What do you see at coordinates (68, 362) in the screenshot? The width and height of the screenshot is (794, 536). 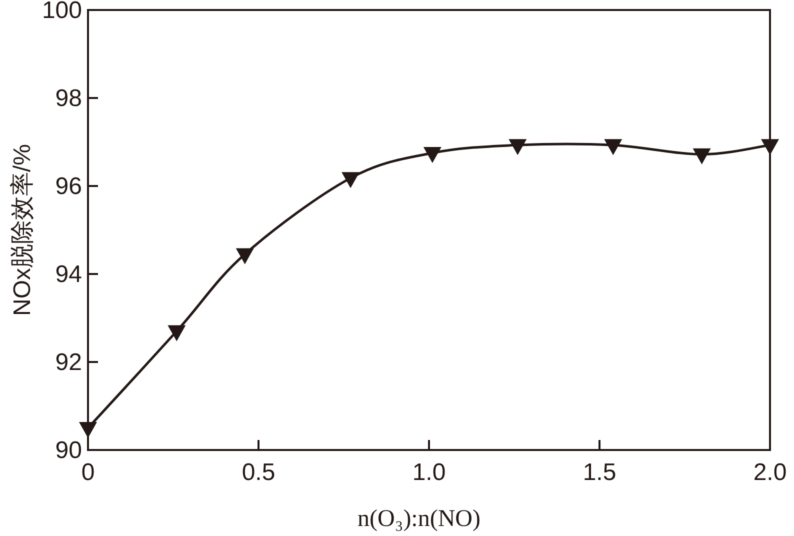 I see `y-tick-label: 92` at bounding box center [68, 362].